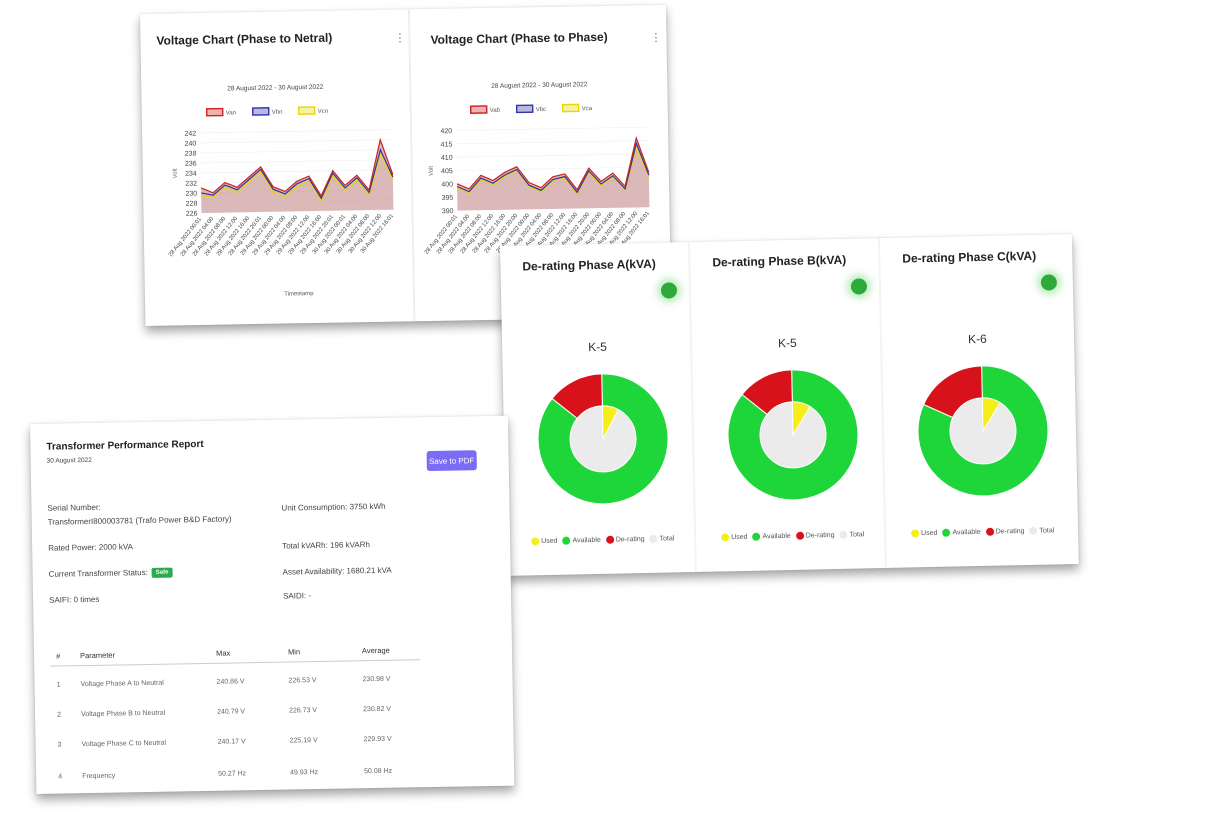 The height and width of the screenshot is (816, 1208). What do you see at coordinates (58, 656) in the screenshot?
I see `table-header-index: #` at bounding box center [58, 656].